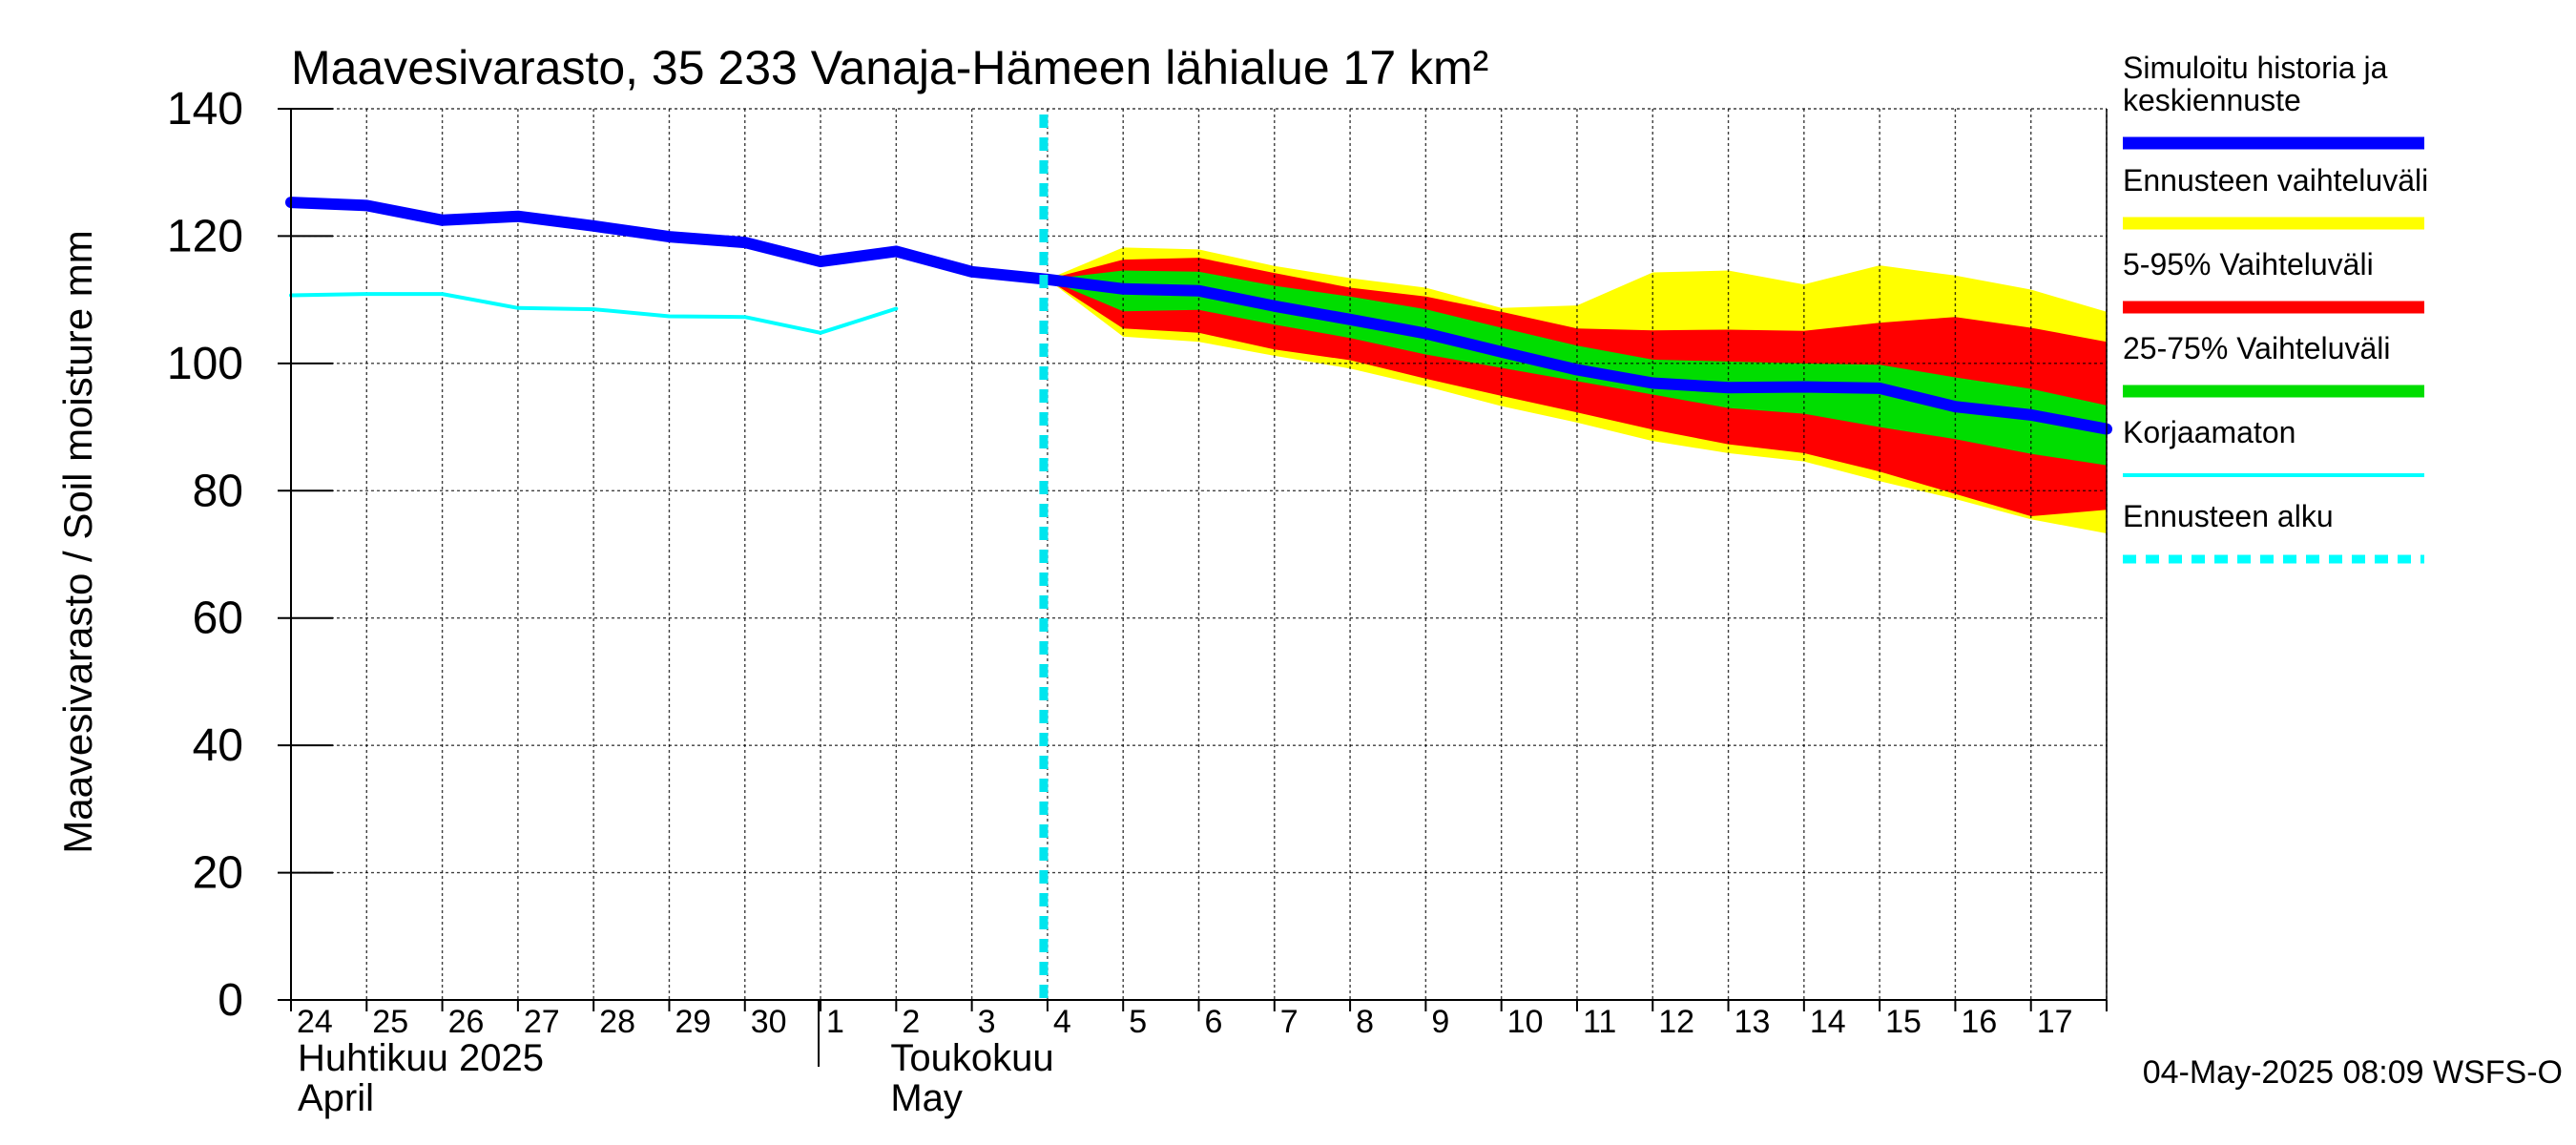 The height and width of the screenshot is (1145, 2576). What do you see at coordinates (2256, 348) in the screenshot?
I see `legend-label: 25-75% Vaihteluväli` at bounding box center [2256, 348].